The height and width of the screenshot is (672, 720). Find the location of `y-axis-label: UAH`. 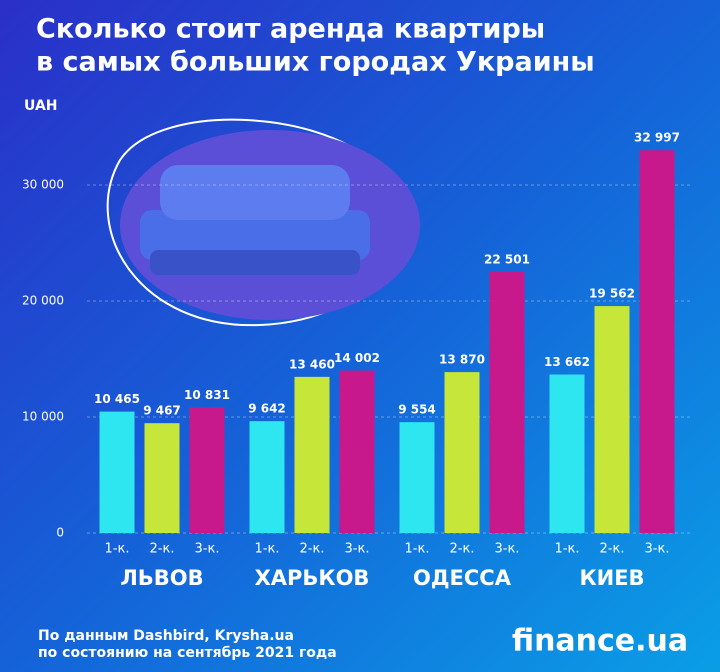

y-axis-label: UAH is located at coordinates (41, 106).